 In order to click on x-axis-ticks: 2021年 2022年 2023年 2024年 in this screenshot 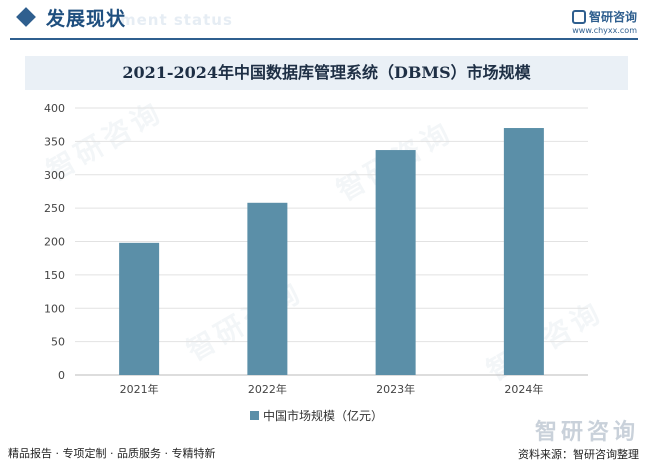, I will do `click(332, 389)`.